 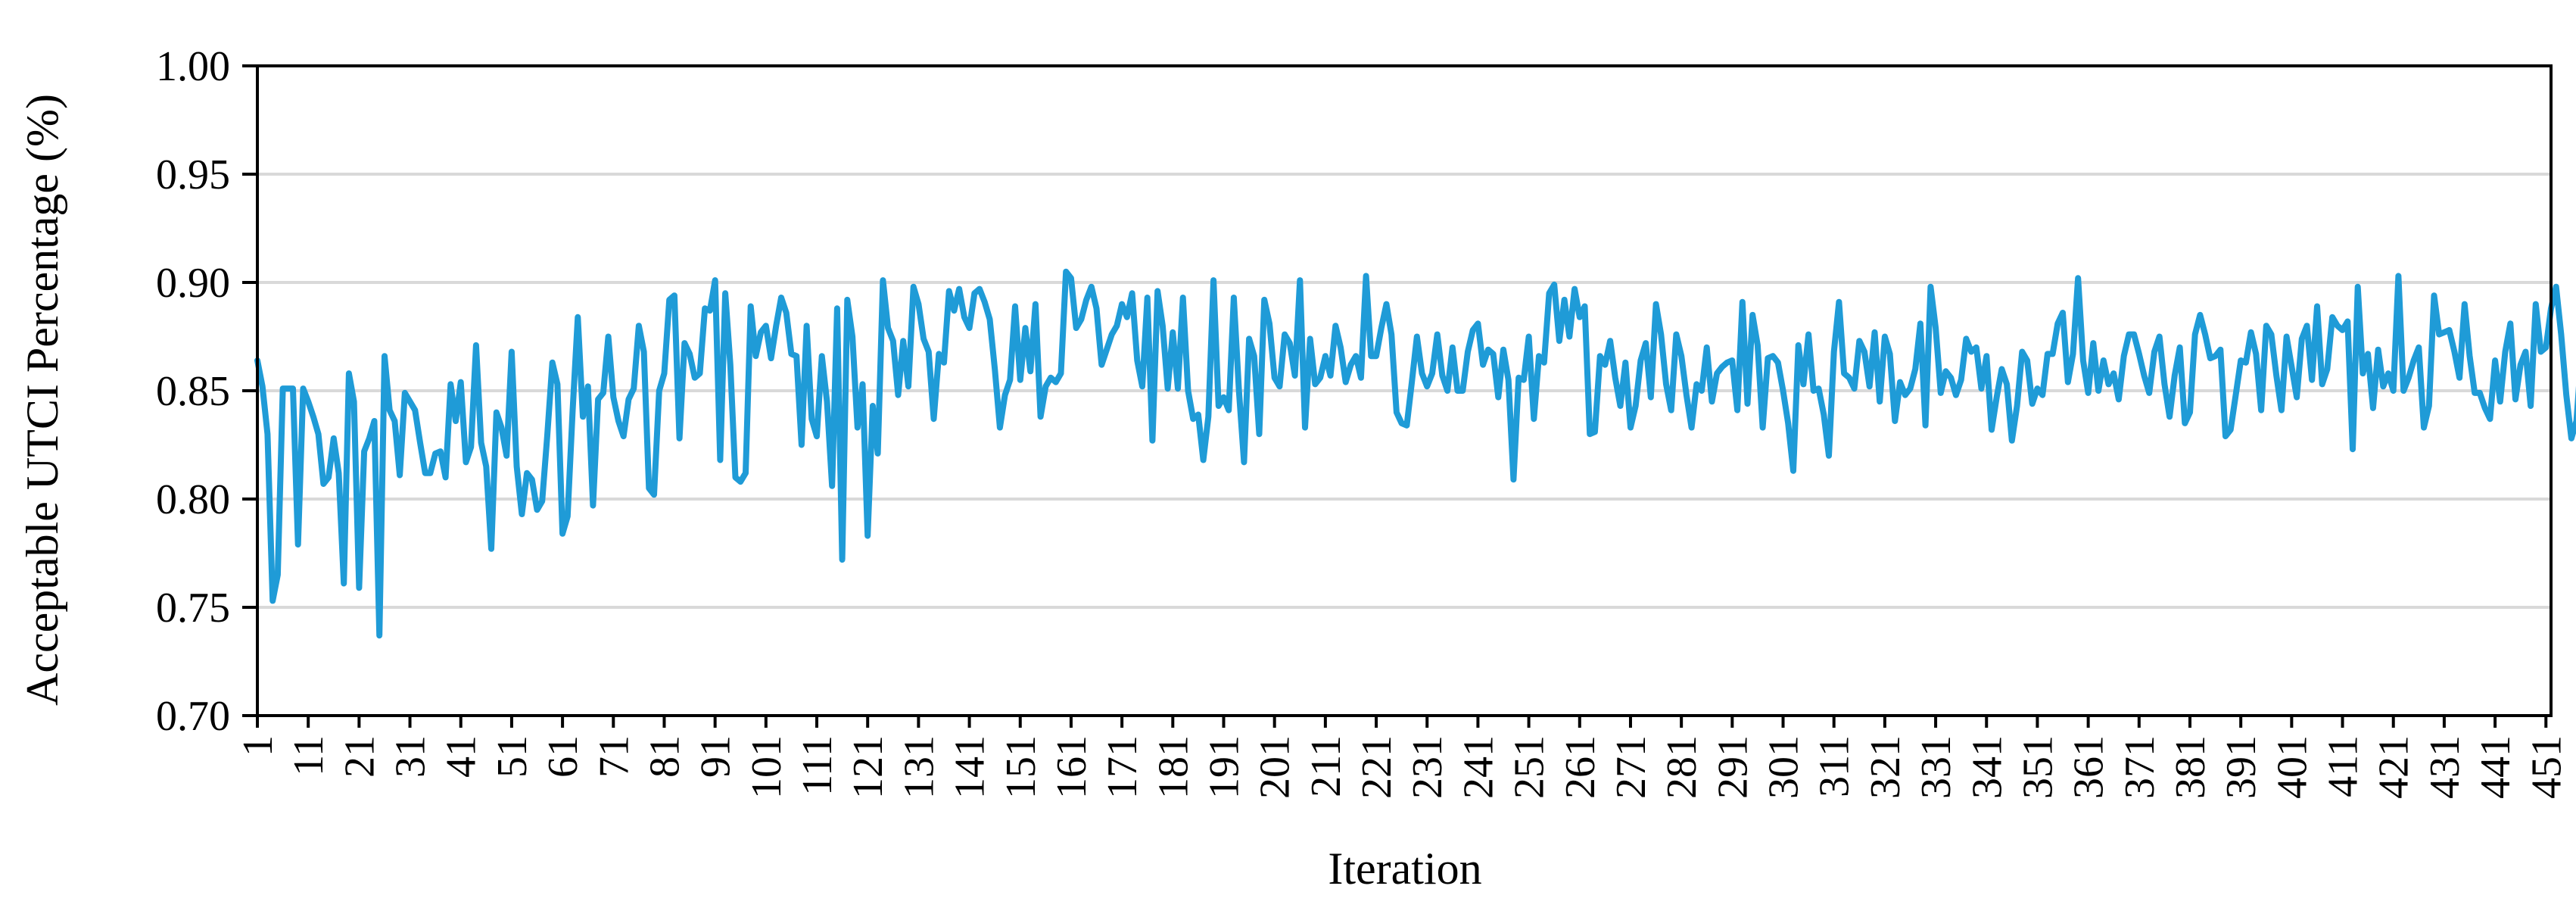 What do you see at coordinates (1834, 766) in the screenshot?
I see `x-tick-label: 311` at bounding box center [1834, 766].